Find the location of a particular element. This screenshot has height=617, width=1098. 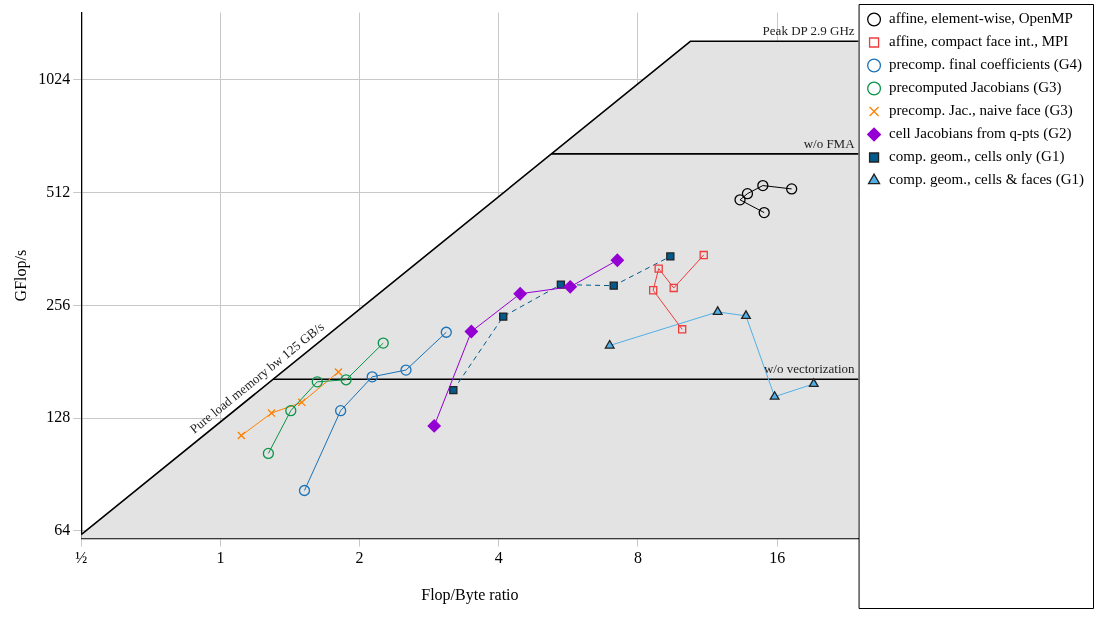

legend-label: comp. geom., cells & faces (G1) is located at coordinates (986, 180).